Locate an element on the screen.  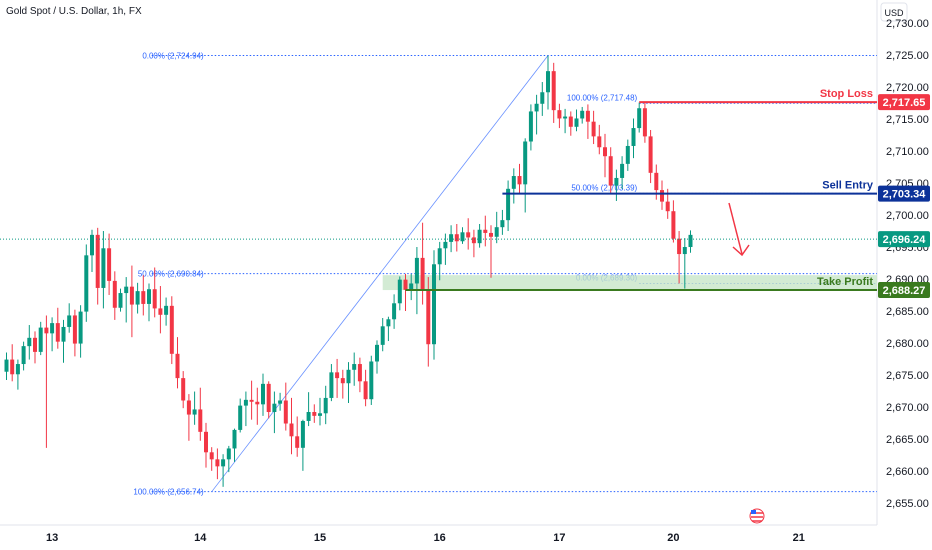
take-profit-tag-bg is located at coordinates (904, 290).